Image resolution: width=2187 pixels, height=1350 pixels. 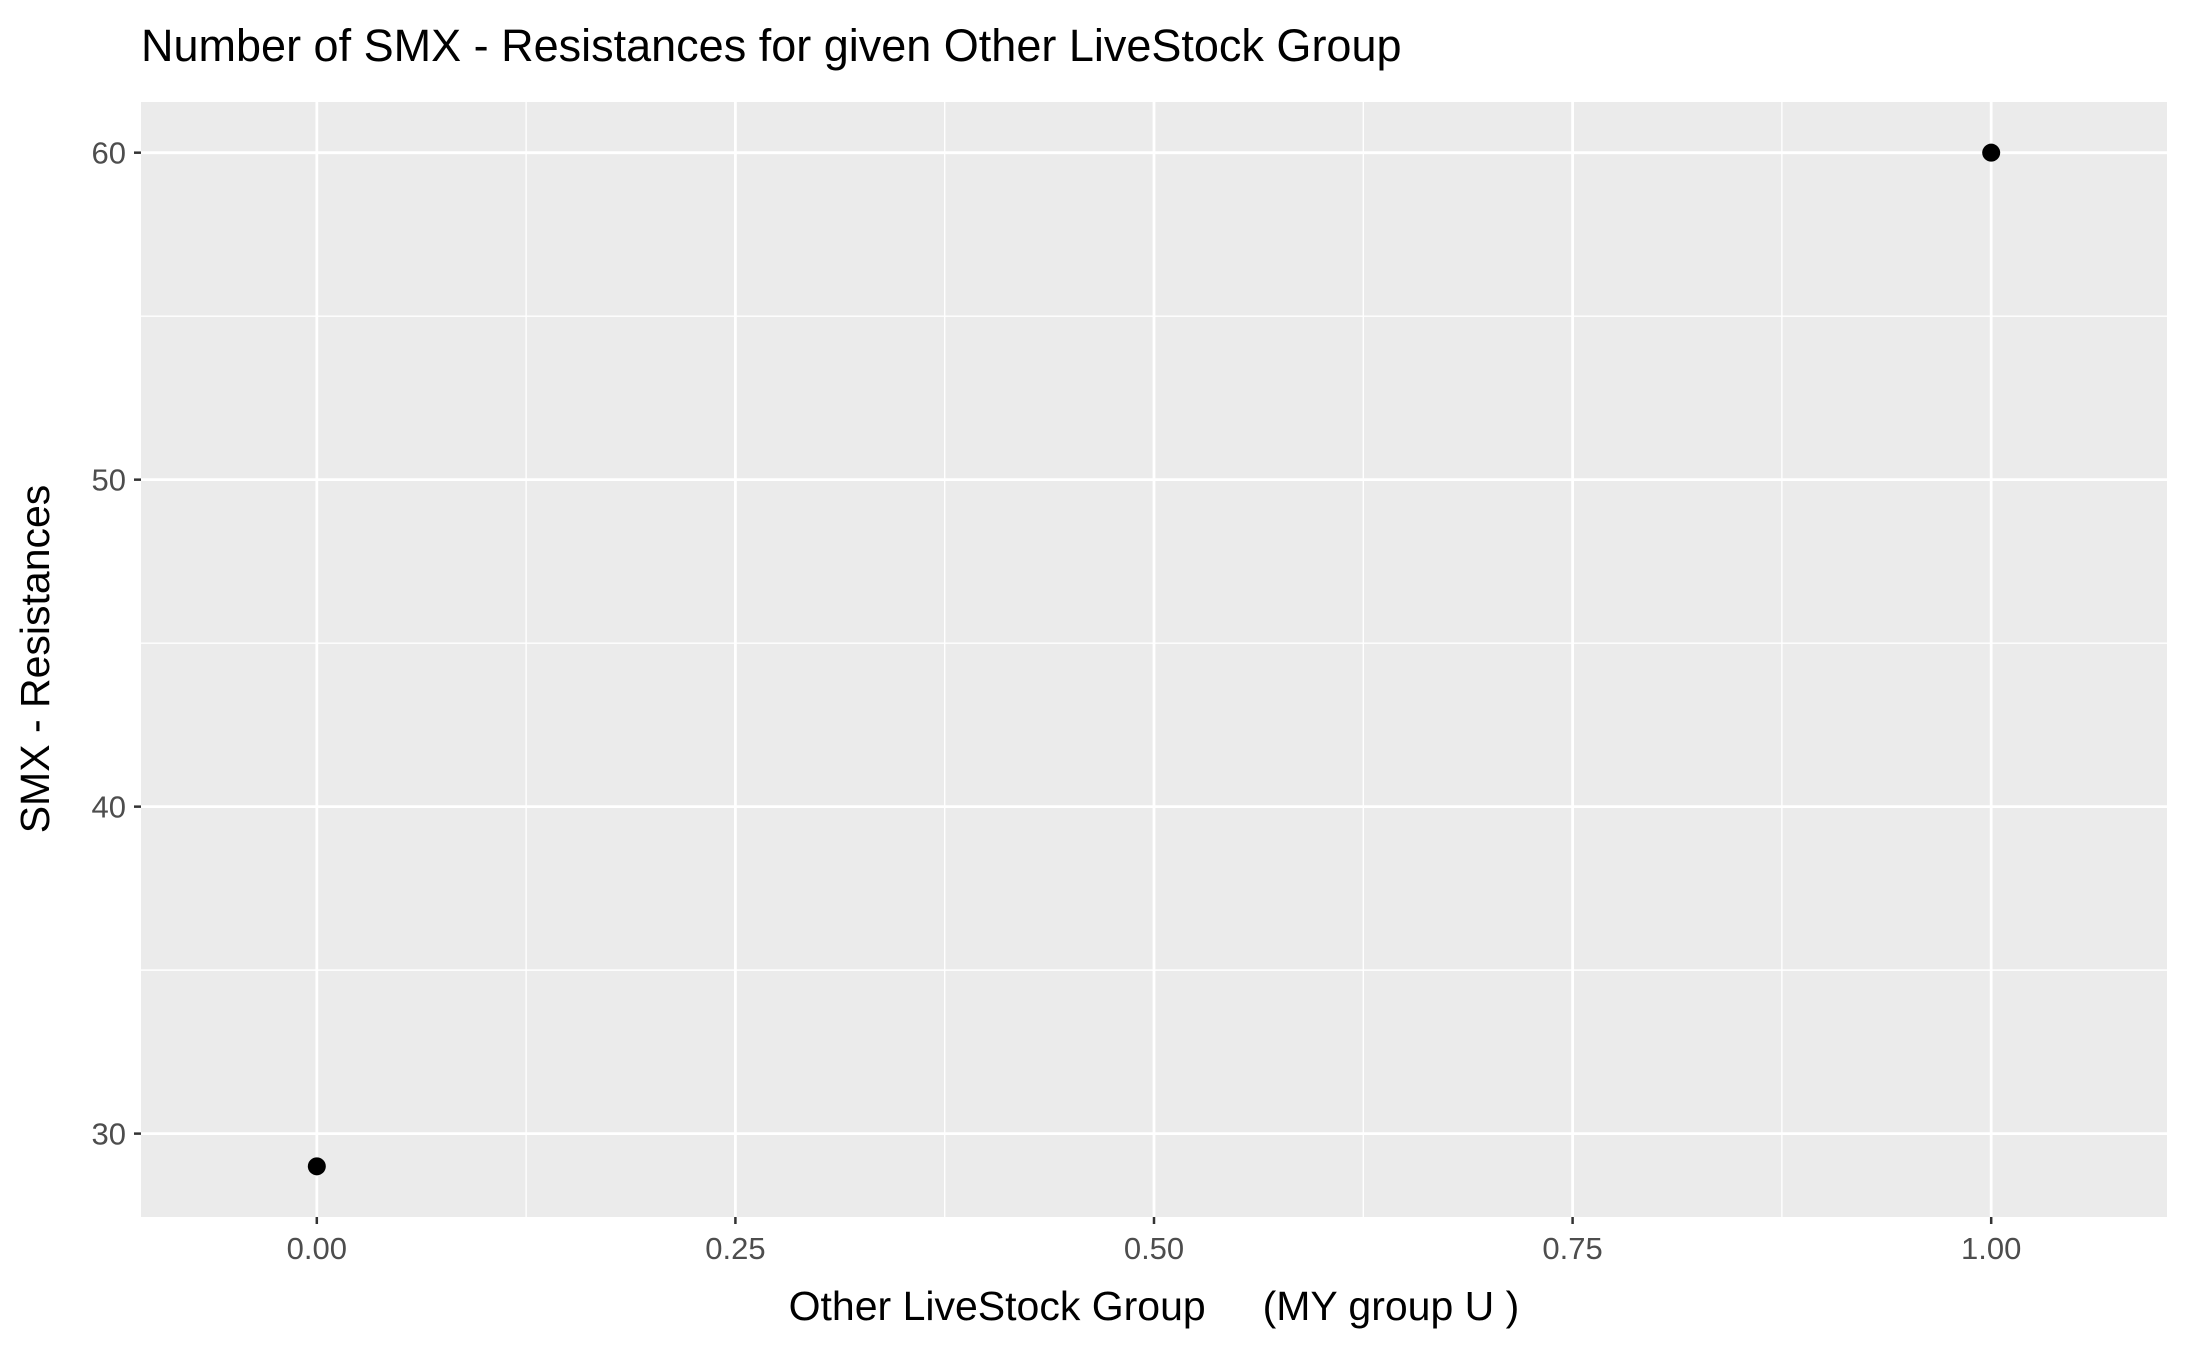 What do you see at coordinates (35, 659) in the screenshot?
I see `y-axis-title: SMX - Resistances` at bounding box center [35, 659].